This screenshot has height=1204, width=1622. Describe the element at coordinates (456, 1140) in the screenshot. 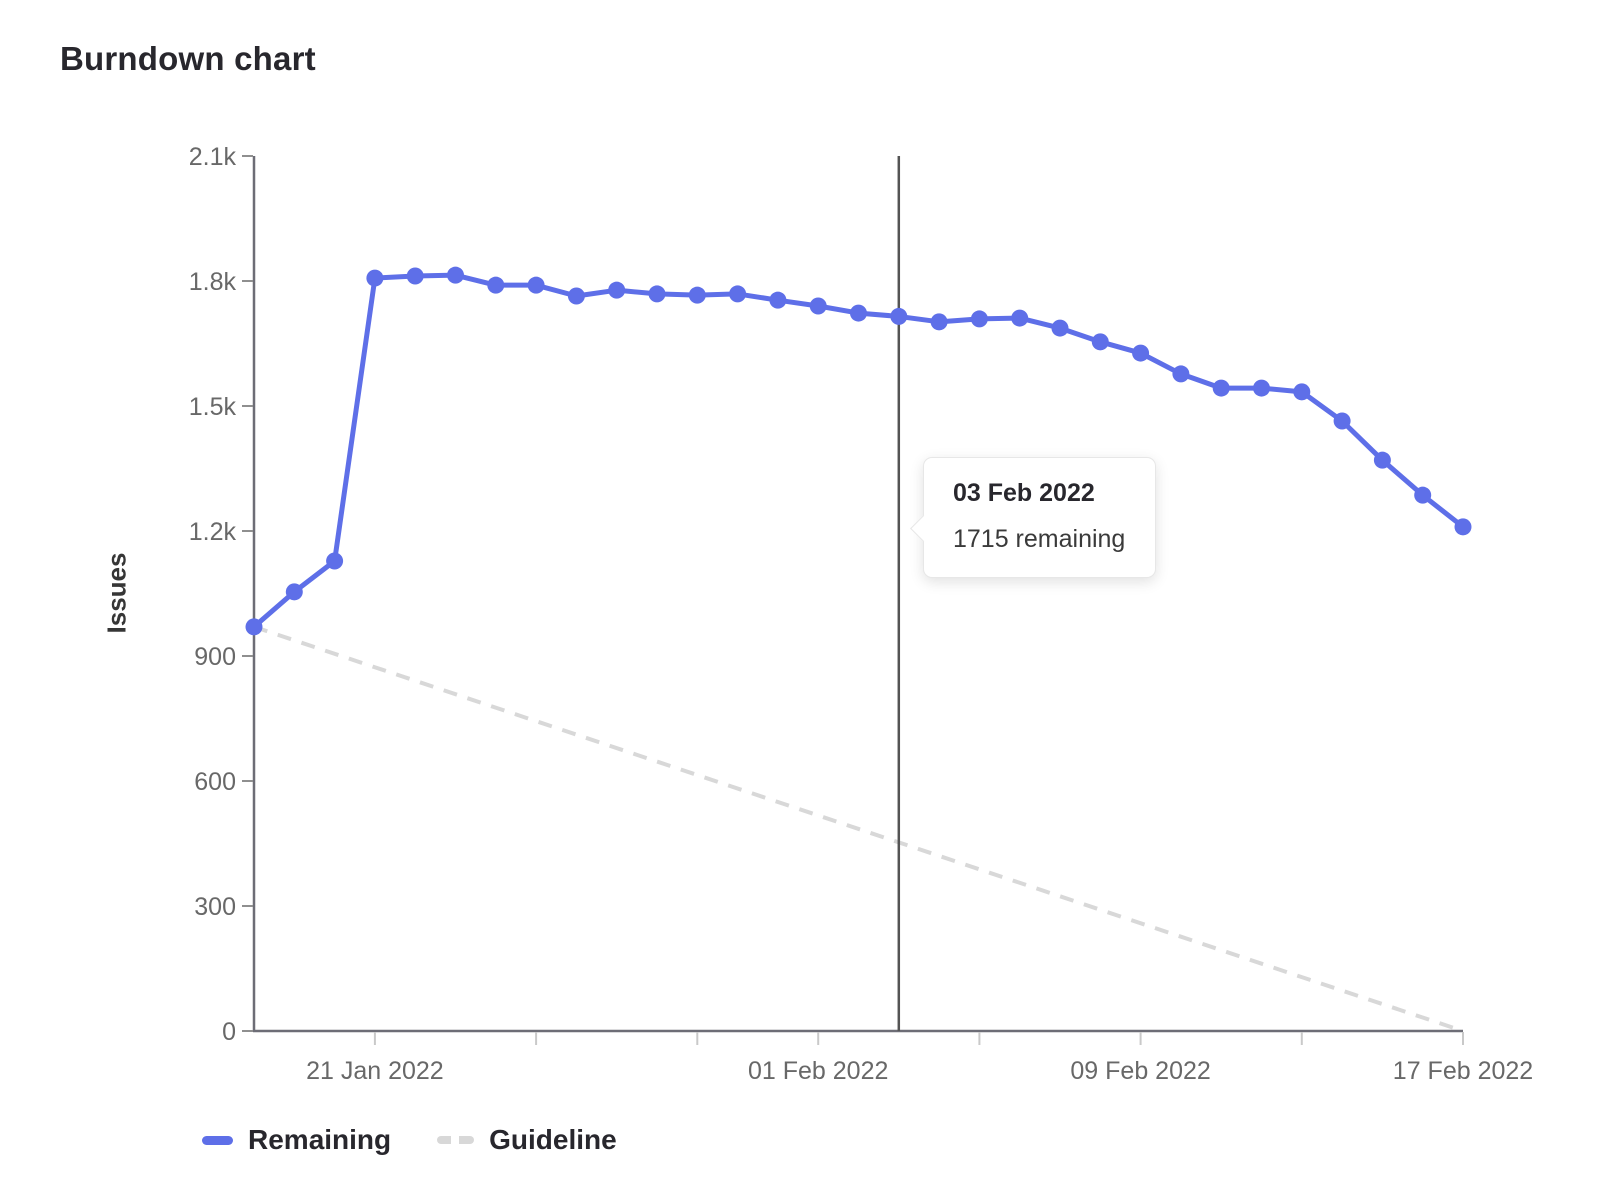

I see `guideline-dash-swatch-icon` at that location.